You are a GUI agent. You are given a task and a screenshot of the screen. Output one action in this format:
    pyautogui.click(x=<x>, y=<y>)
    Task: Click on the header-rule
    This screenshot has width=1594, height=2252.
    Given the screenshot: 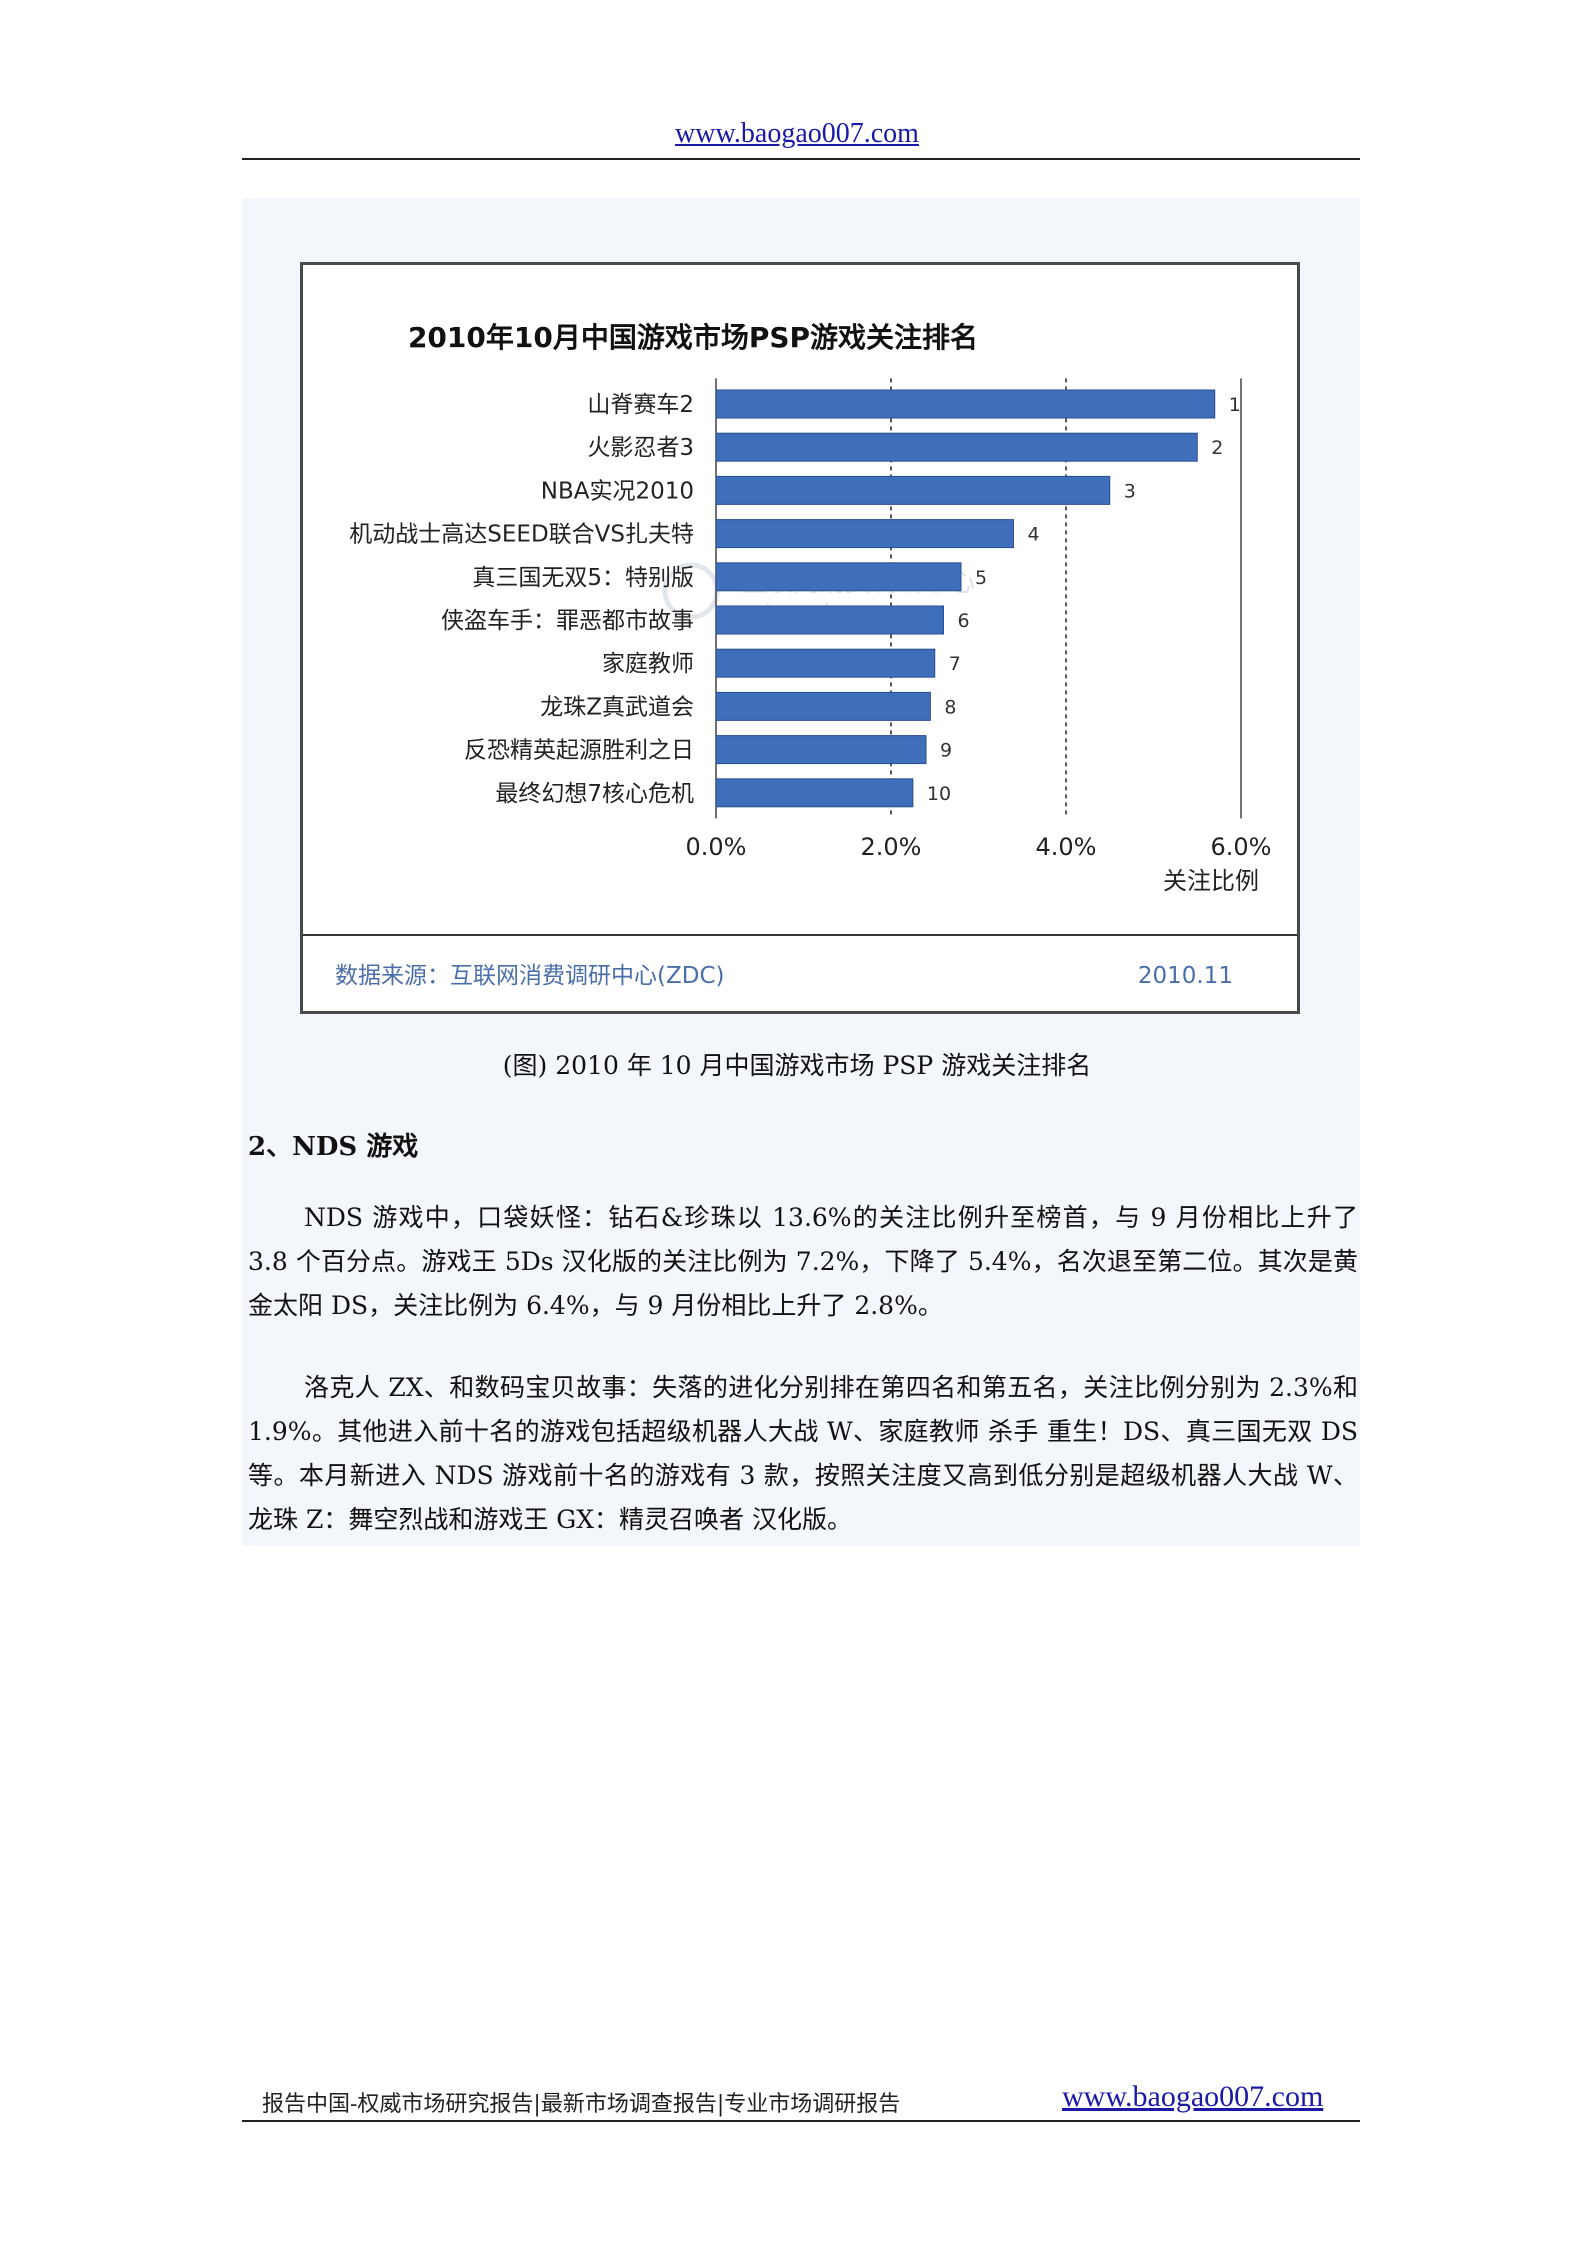 What is the action you would take?
    pyautogui.click(x=801, y=159)
    